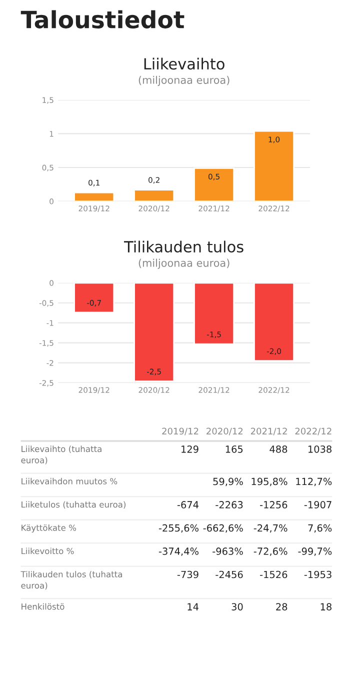 Image resolution: width=346 pixels, height=680 pixels. I want to click on category-label: Liiketulos (tuhatta euroa), so click(74, 505).